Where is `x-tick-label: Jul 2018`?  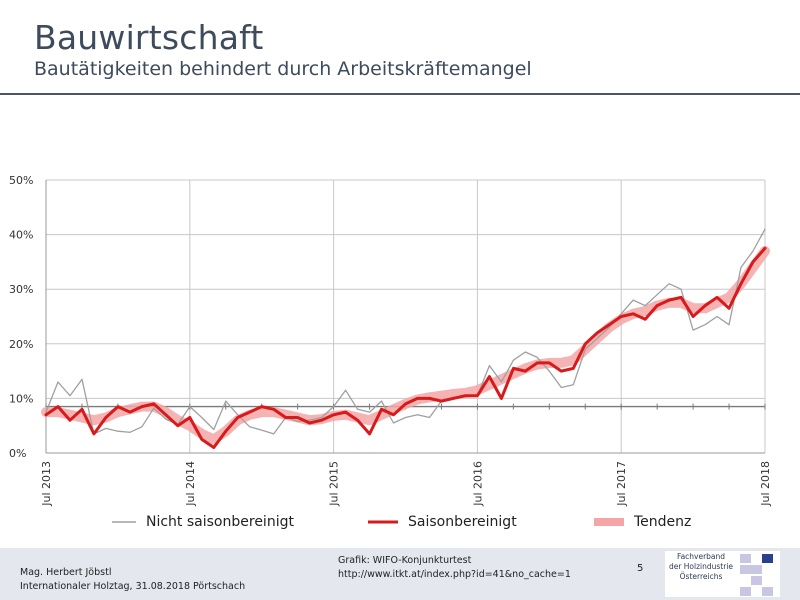 x-tick-label: Jul 2018 is located at coordinates (765, 484).